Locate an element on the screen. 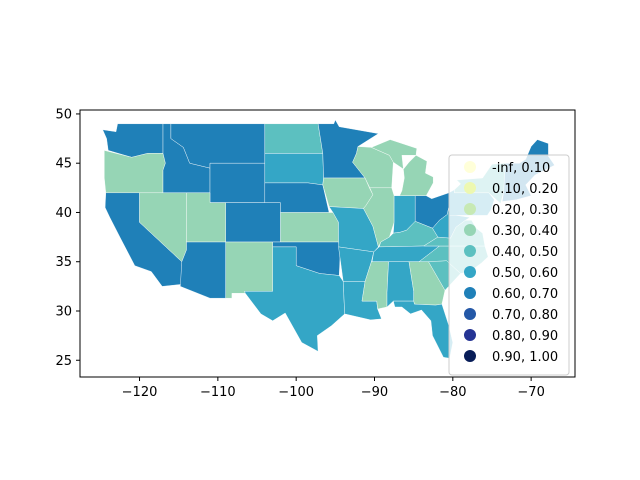 This screenshot has width=640, height=480. y-tick: 25 is located at coordinates (67, 361).